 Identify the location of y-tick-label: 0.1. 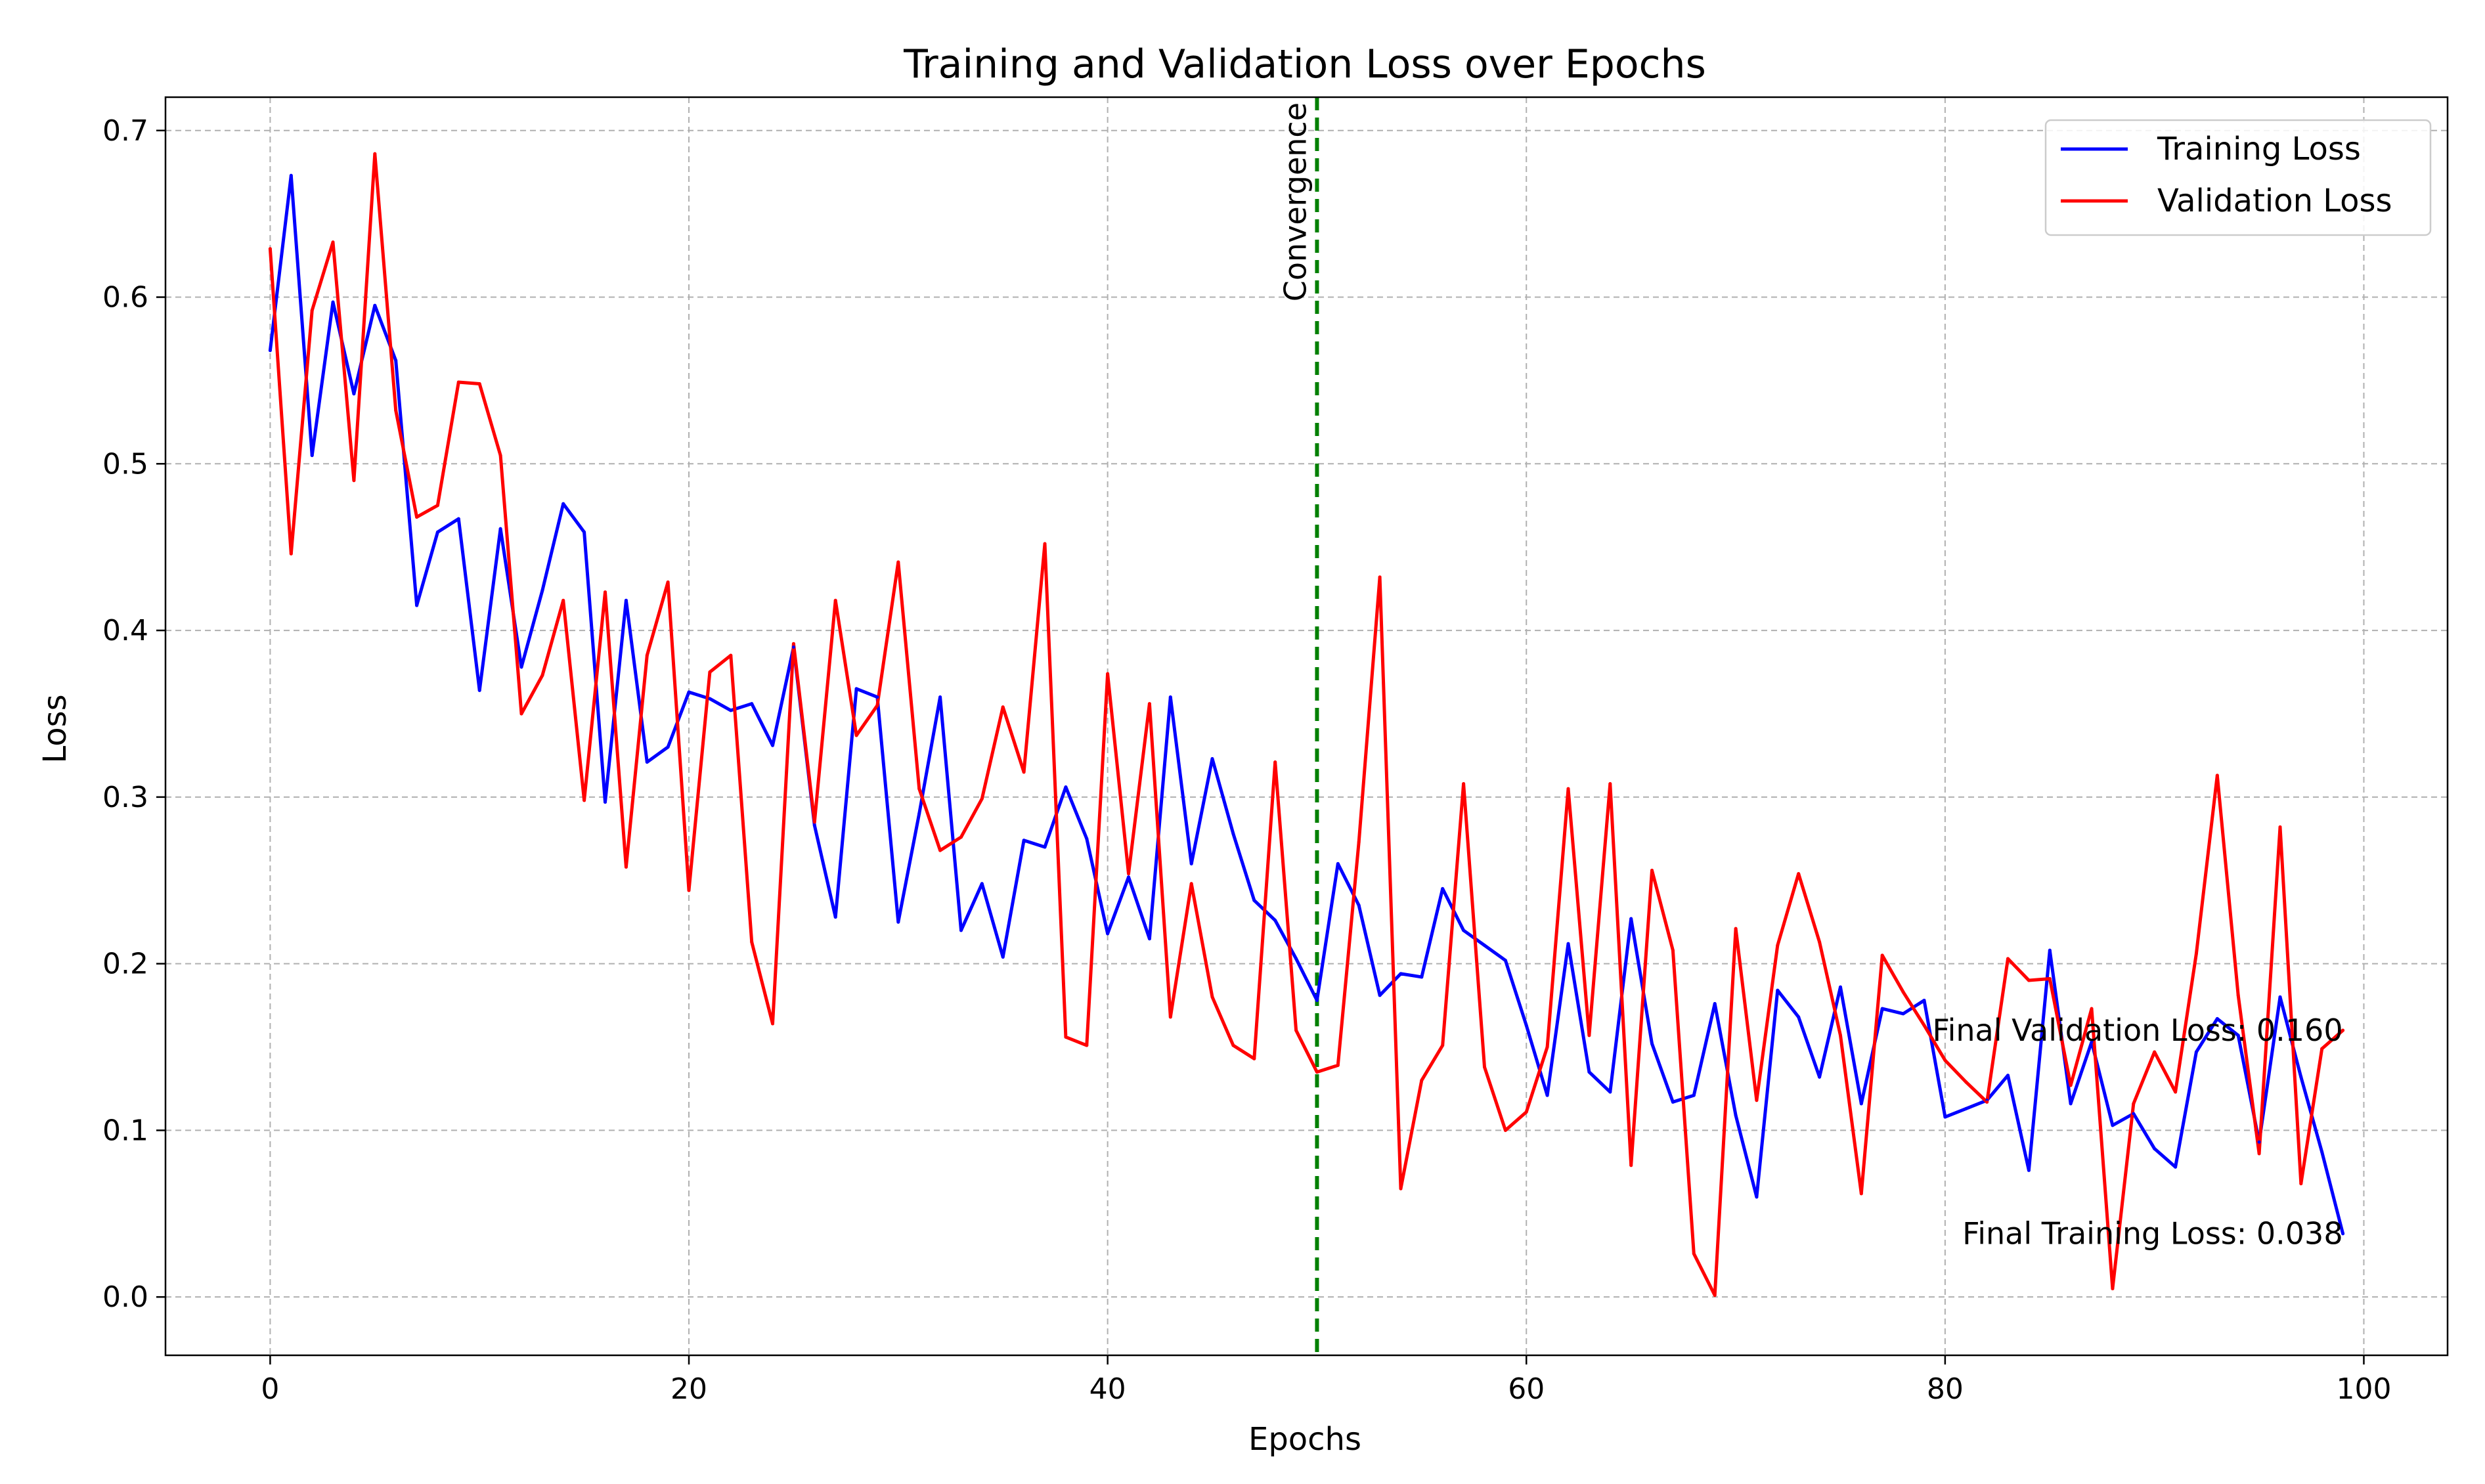
(125, 1130).